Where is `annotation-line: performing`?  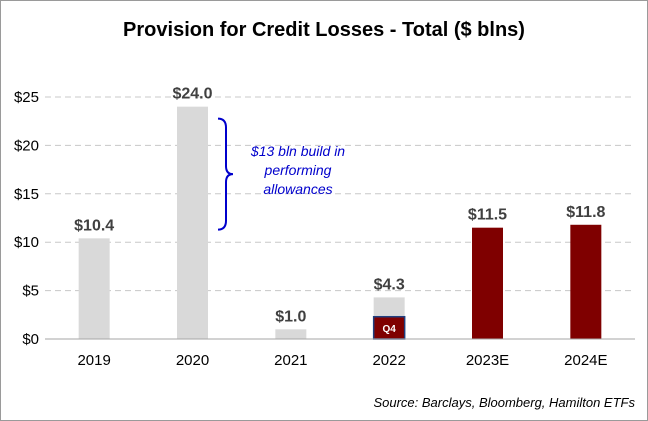
annotation-line: performing is located at coordinates (298, 170).